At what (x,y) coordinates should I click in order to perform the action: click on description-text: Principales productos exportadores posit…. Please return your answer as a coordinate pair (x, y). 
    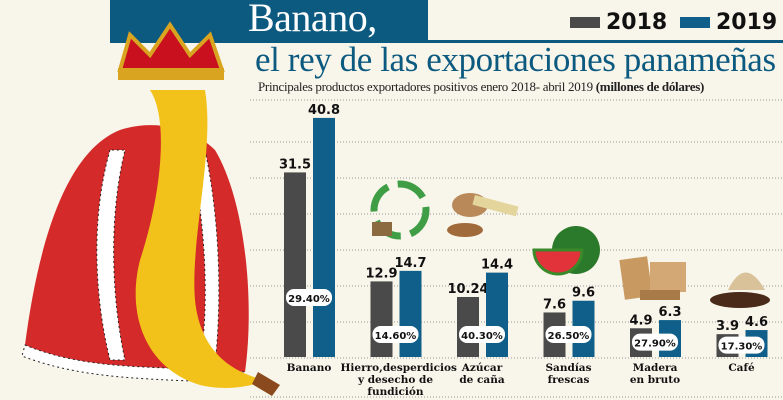
    Looking at the image, I should click on (425, 86).